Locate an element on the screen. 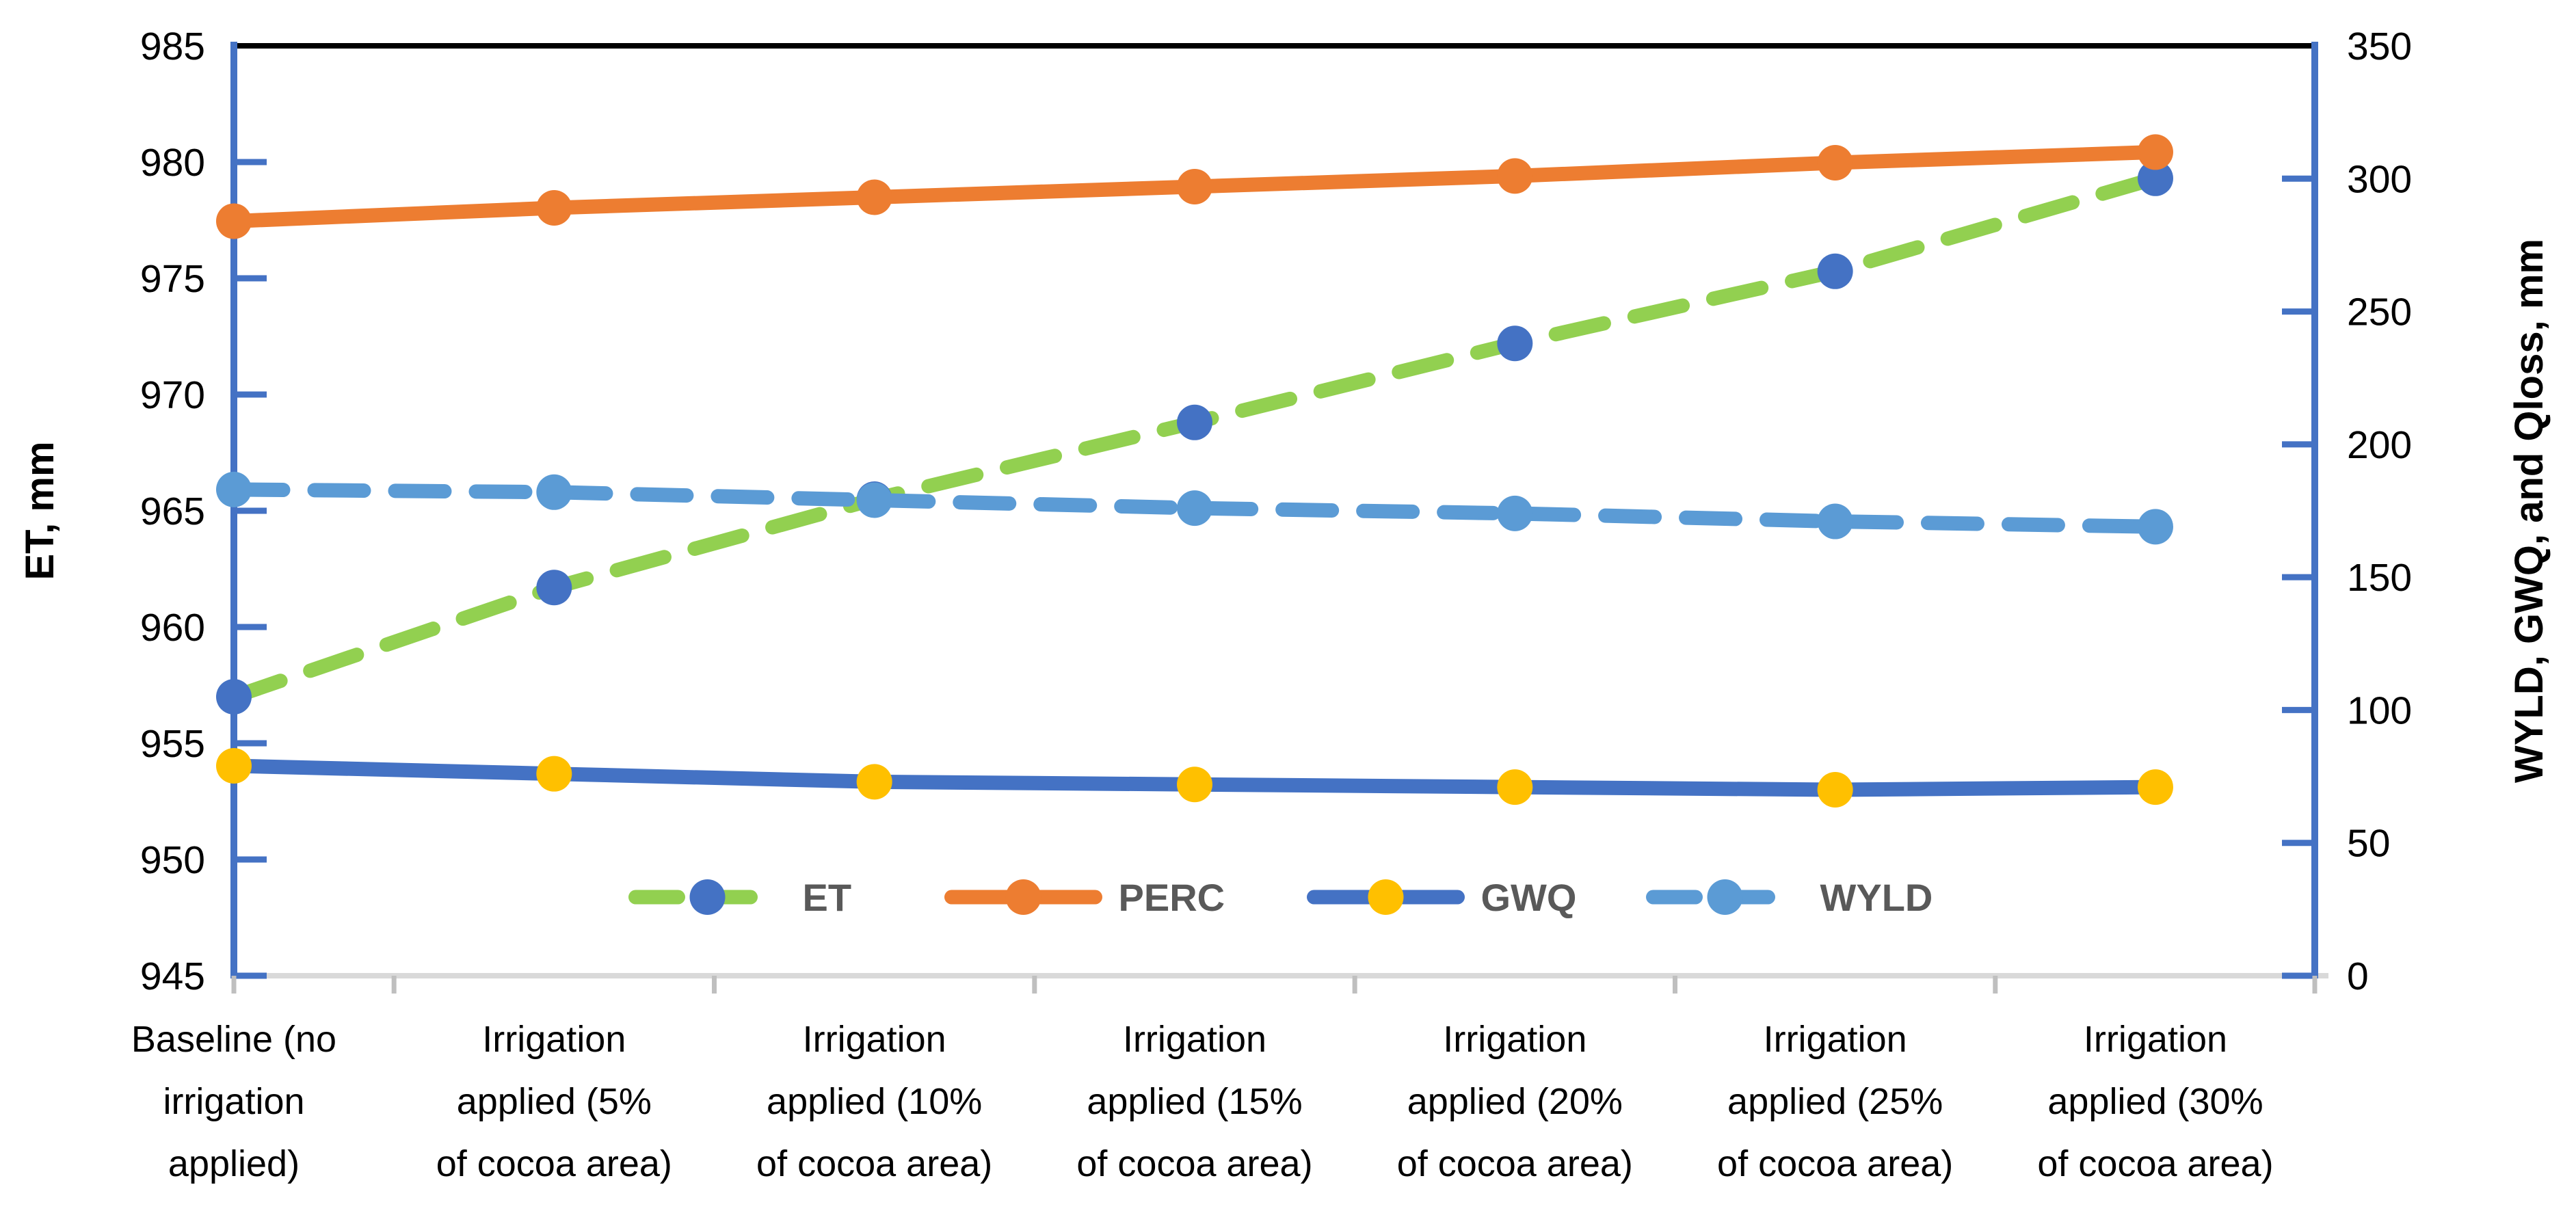  x-category-label-5-line-3: of cocoa area) is located at coordinates (1835, 1163).